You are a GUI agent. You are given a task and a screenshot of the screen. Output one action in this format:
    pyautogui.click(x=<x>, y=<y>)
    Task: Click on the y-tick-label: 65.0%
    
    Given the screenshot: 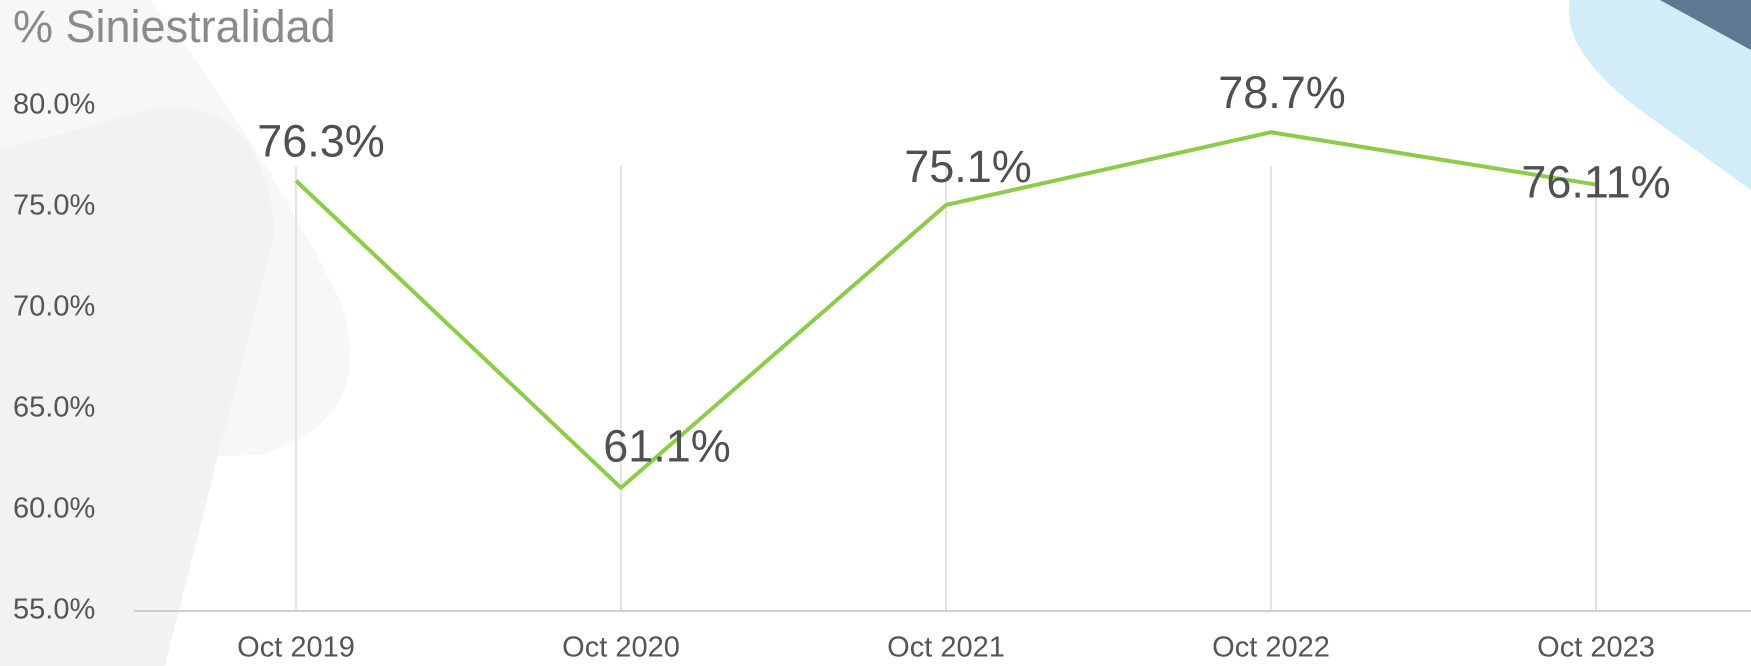 What is the action you would take?
    pyautogui.click(x=54, y=408)
    